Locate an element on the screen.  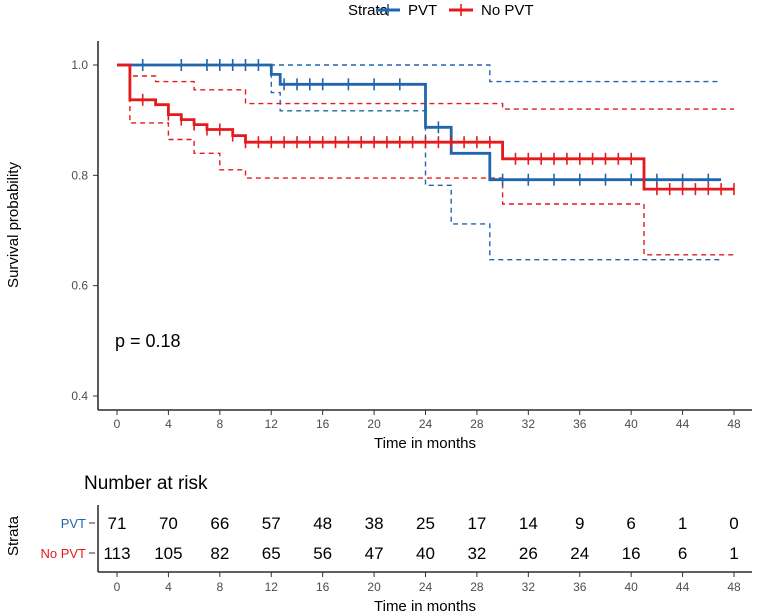
legend-title: Strata is located at coordinates (368, 10).